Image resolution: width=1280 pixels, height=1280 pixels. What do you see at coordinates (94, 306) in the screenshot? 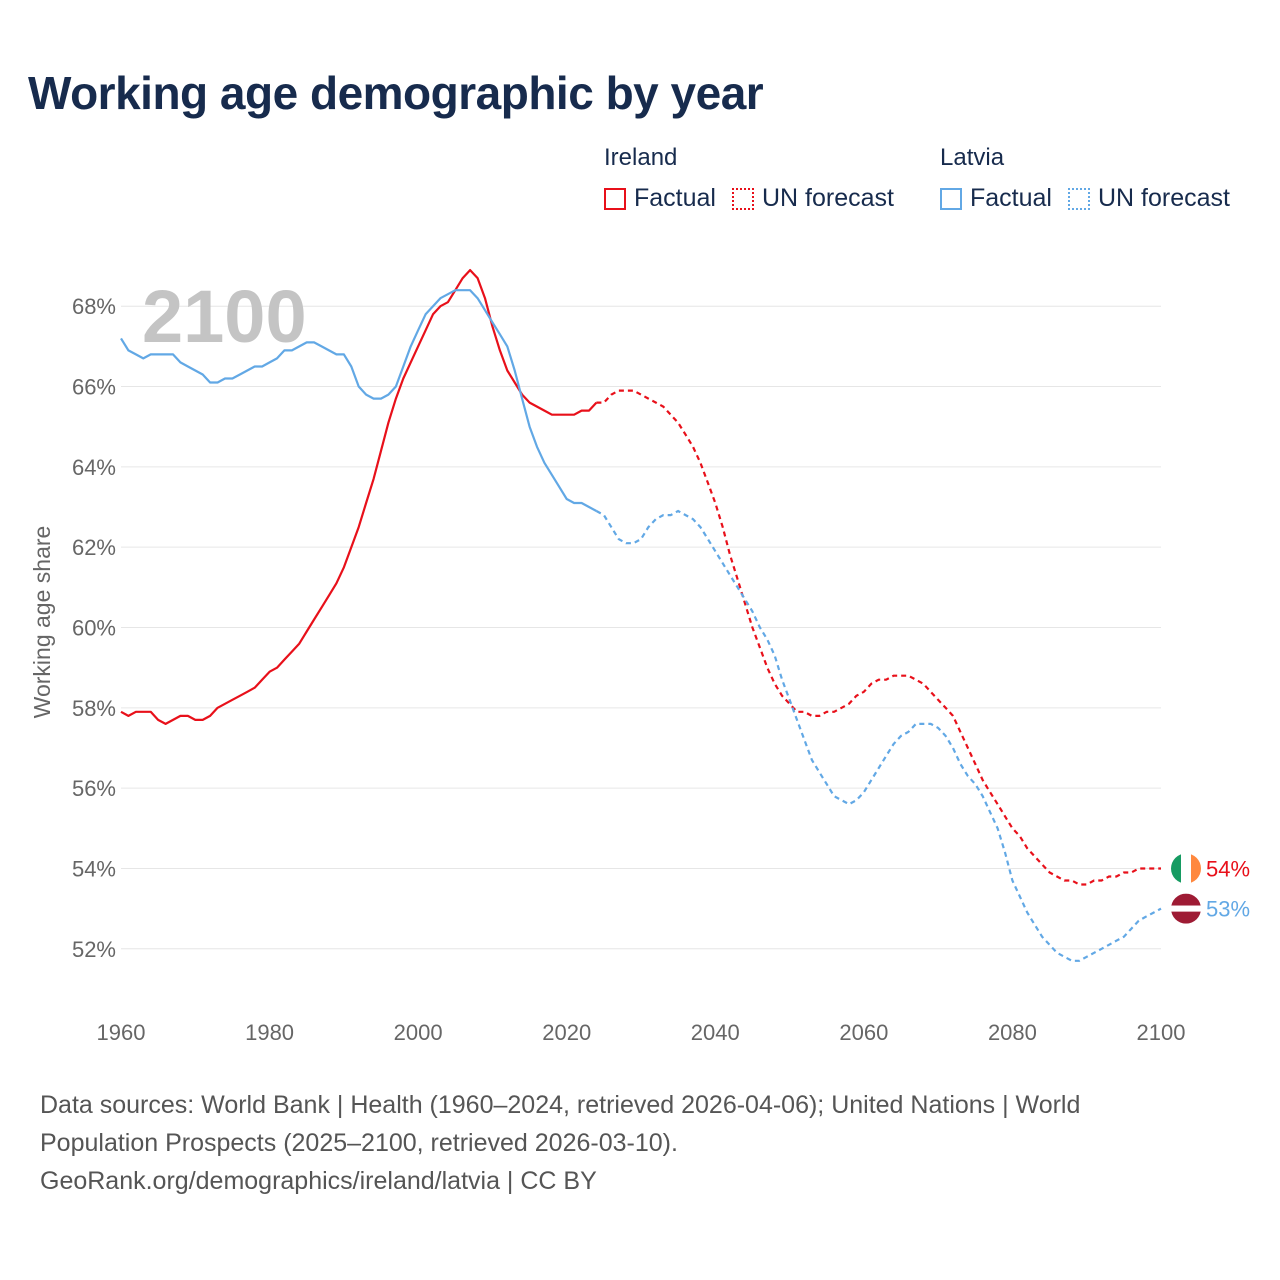
I see `y-tick-label: 68%` at bounding box center [94, 306].